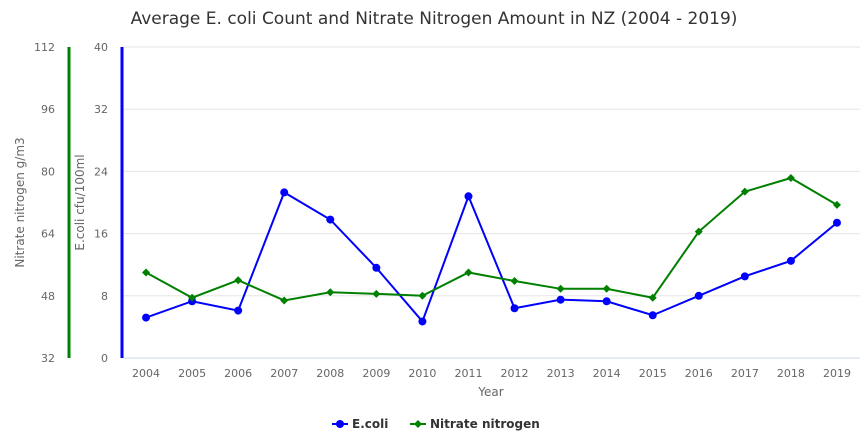 Image resolution: width=868 pixels, height=448 pixels. I want to click on x-tick-label: 2008, so click(330, 373).